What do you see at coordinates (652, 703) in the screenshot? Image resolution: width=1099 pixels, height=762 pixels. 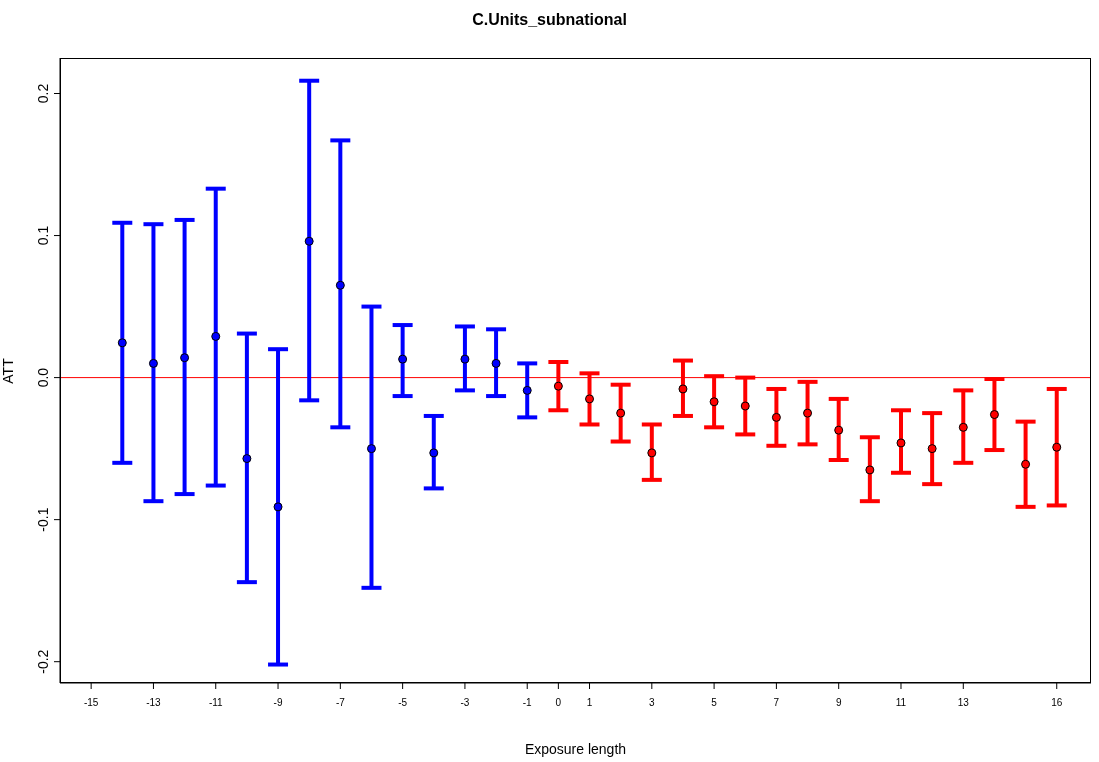 I see `x-tick-label: 3` at bounding box center [652, 703].